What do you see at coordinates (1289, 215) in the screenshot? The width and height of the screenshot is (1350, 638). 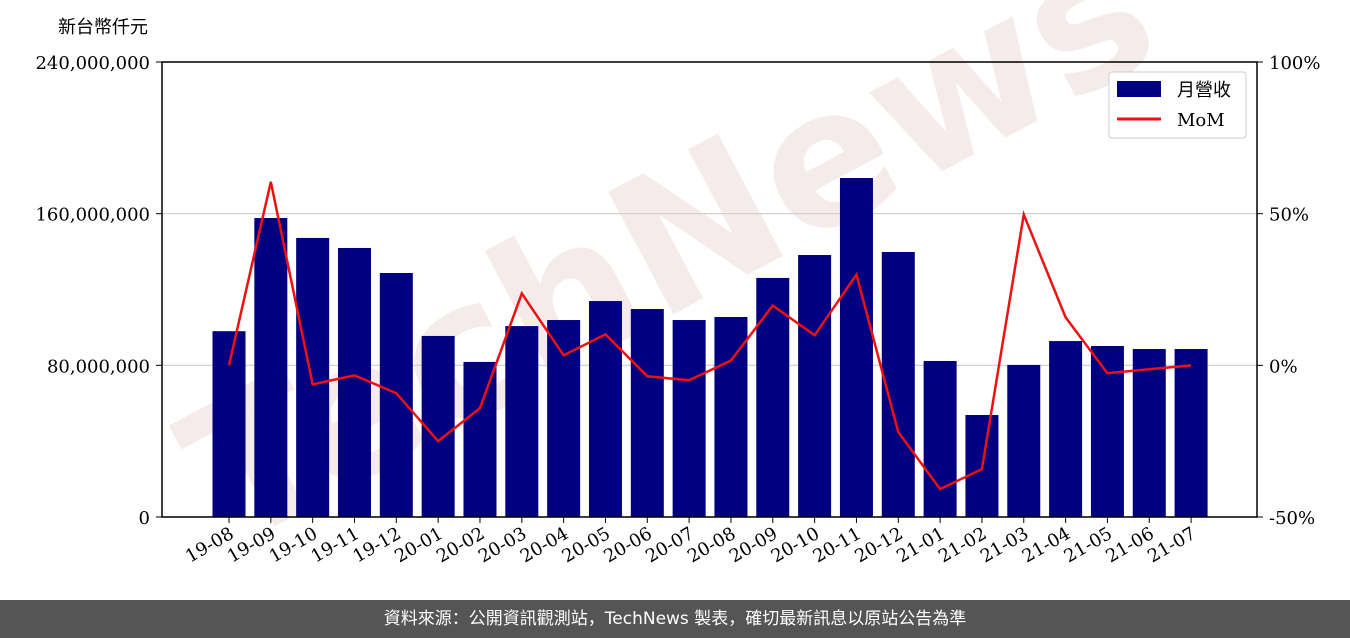 I see `y2-tick-label: 50%` at bounding box center [1289, 215].